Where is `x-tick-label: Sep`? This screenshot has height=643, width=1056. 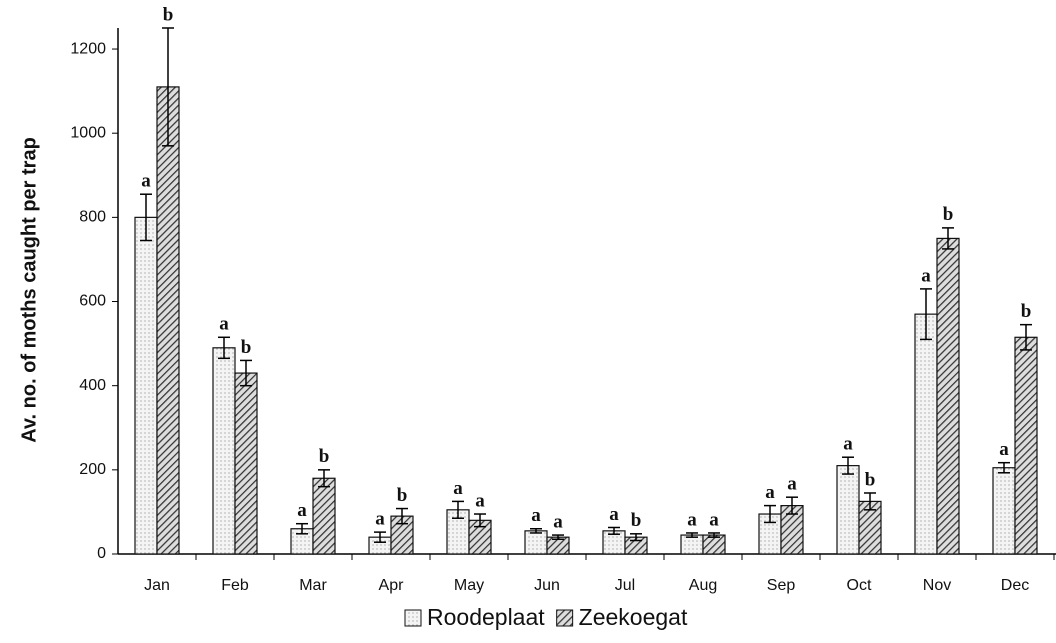
x-tick-label: Sep is located at coordinates (781, 585).